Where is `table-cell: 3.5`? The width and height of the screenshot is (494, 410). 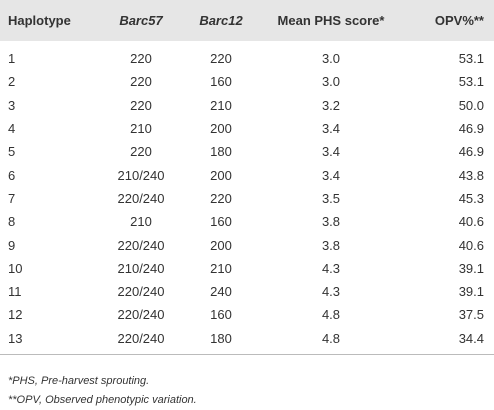
table-cell: 3.5 is located at coordinates (331, 198).